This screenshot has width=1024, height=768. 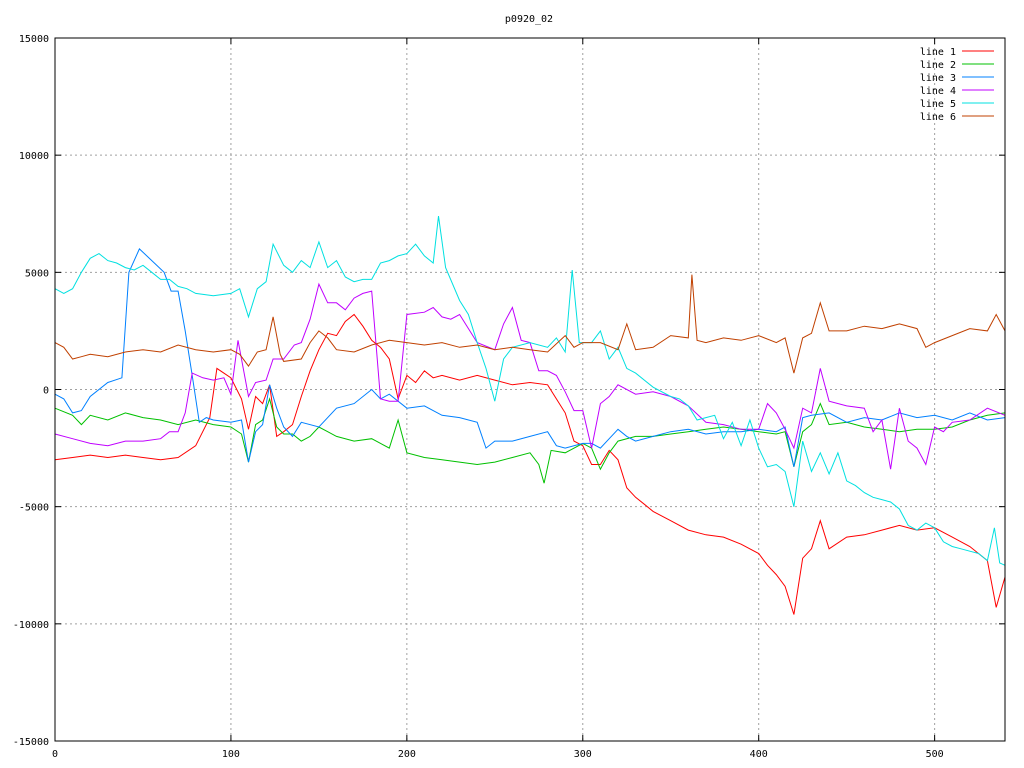 I want to click on legend-label: line 4, so click(x=938, y=91).